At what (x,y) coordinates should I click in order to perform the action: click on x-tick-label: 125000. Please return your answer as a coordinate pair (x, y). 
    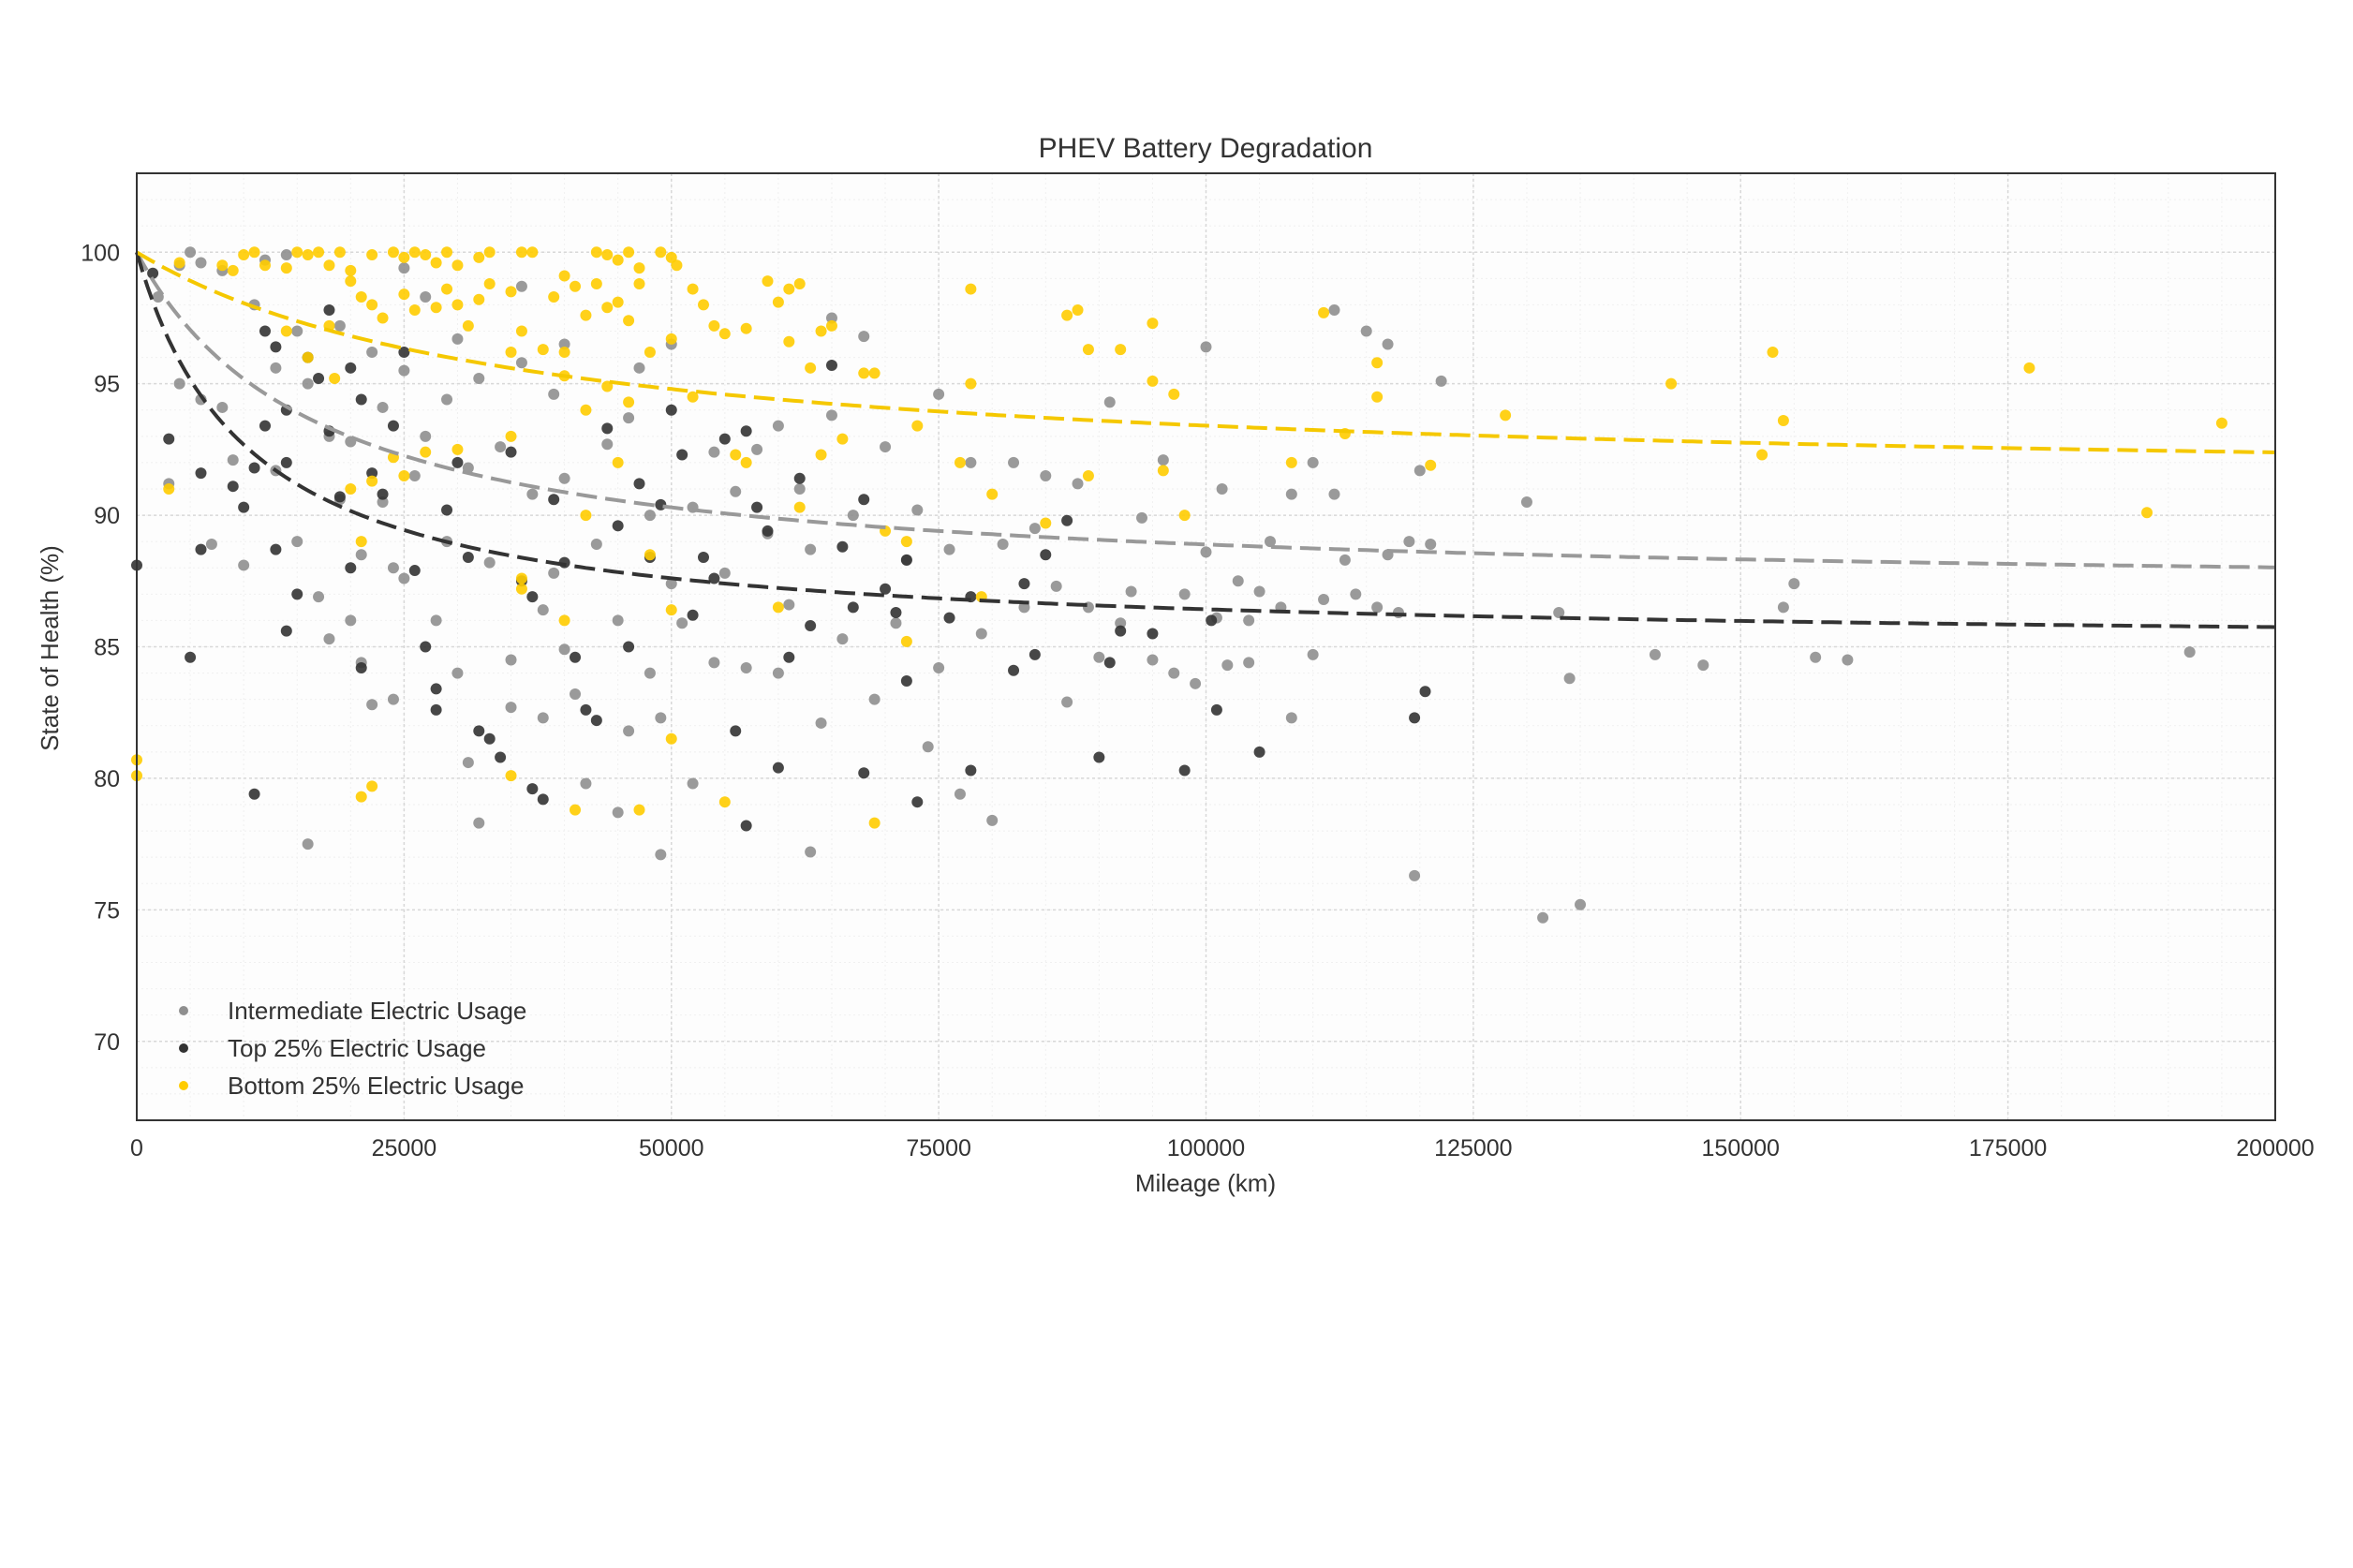
    Looking at the image, I should click on (1473, 1148).